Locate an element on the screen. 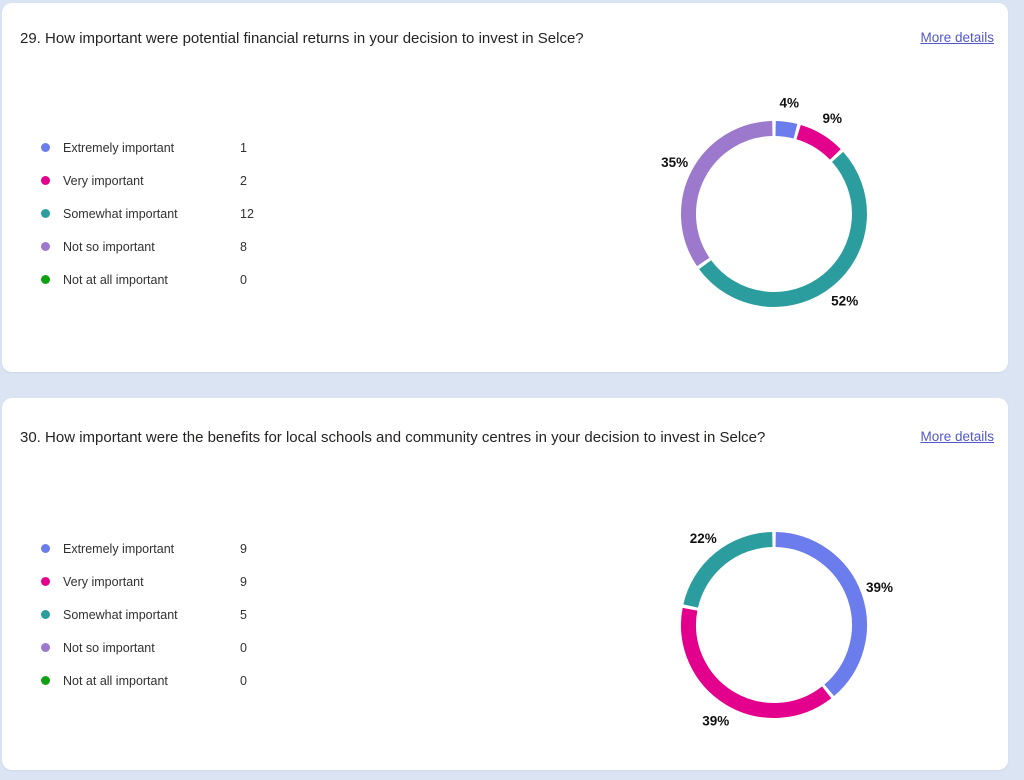  percent-label: 22% is located at coordinates (703, 538).